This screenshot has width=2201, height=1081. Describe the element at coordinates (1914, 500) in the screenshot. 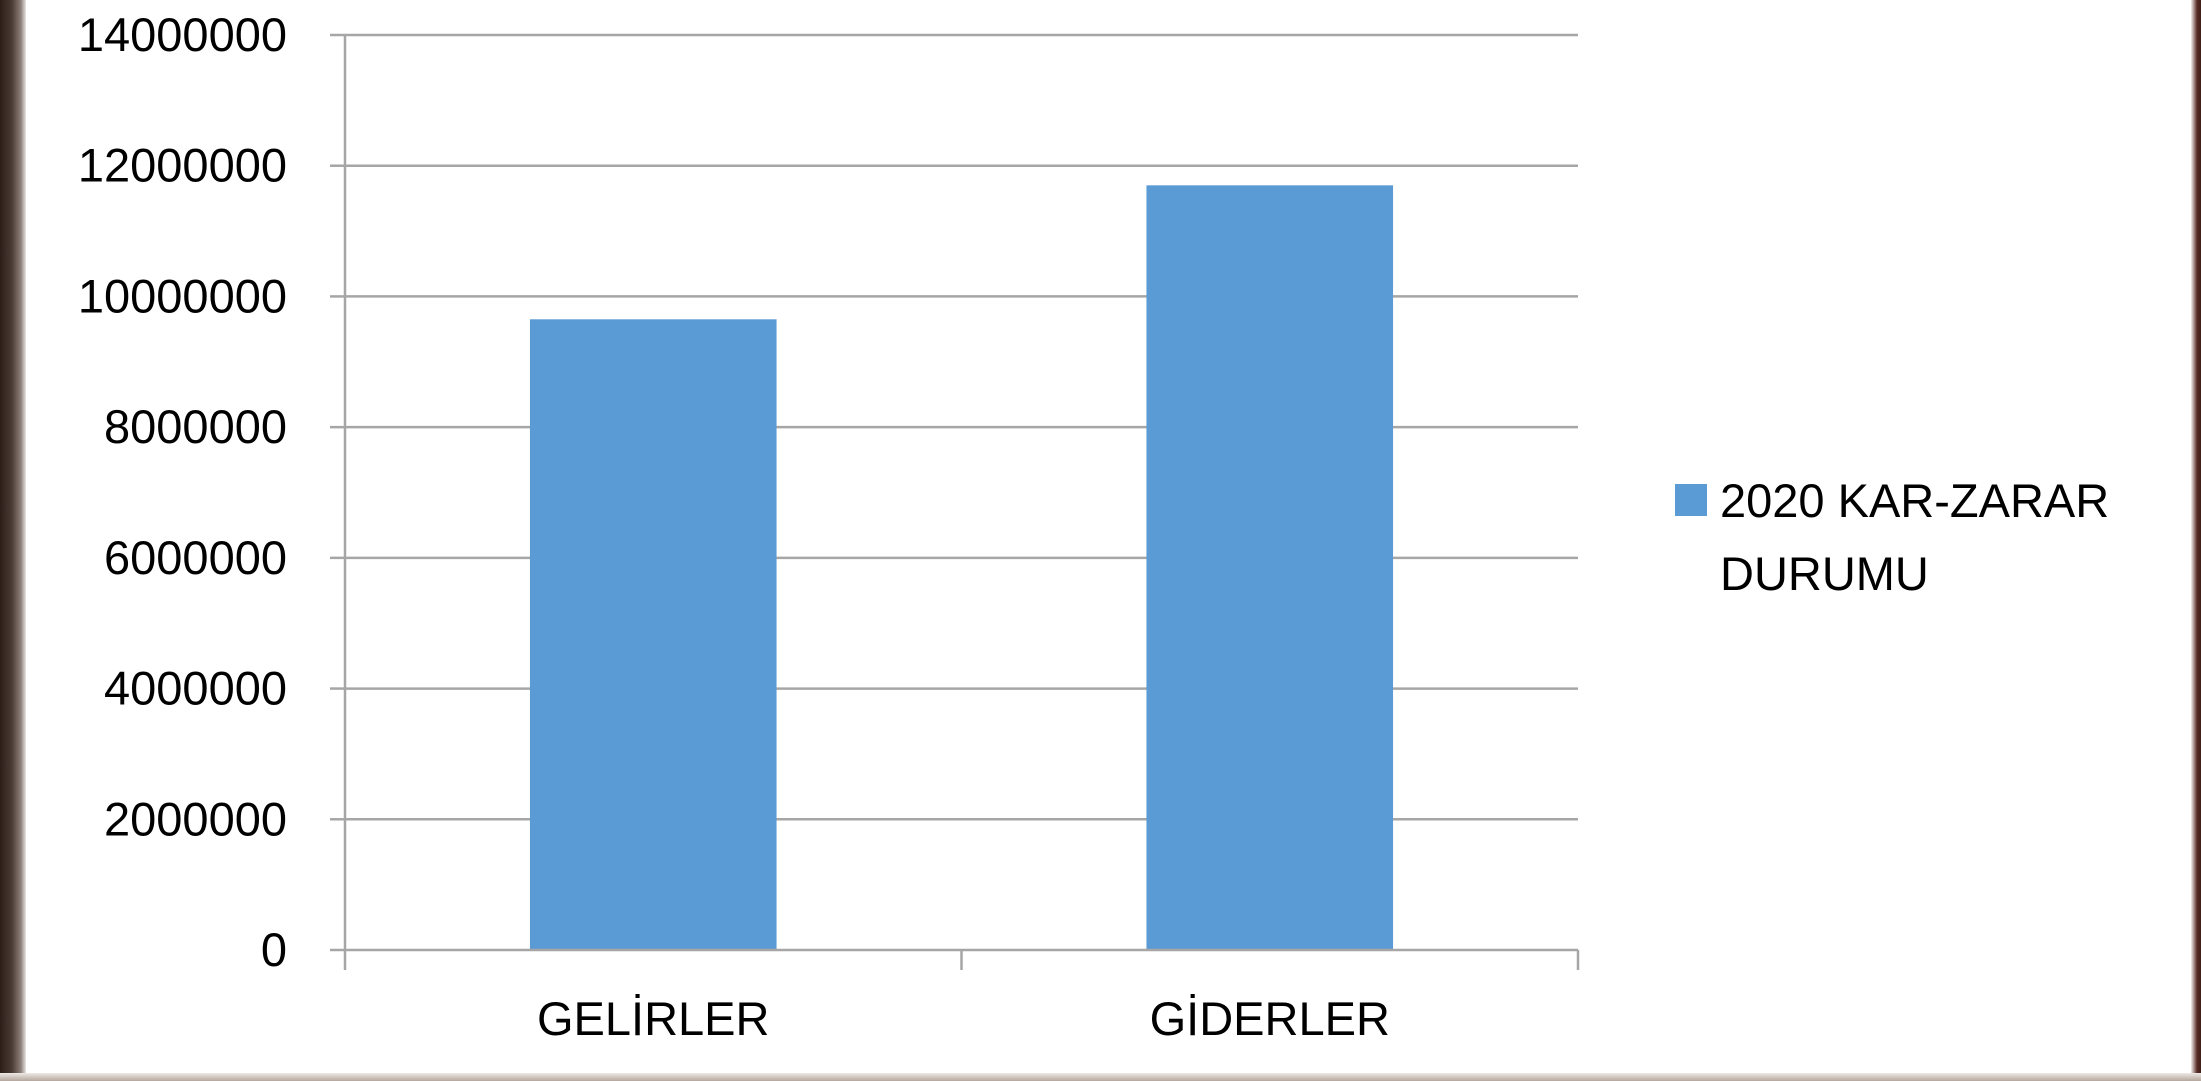

I see `legend-label-line-1: 2020 KAR-ZARAR` at that location.